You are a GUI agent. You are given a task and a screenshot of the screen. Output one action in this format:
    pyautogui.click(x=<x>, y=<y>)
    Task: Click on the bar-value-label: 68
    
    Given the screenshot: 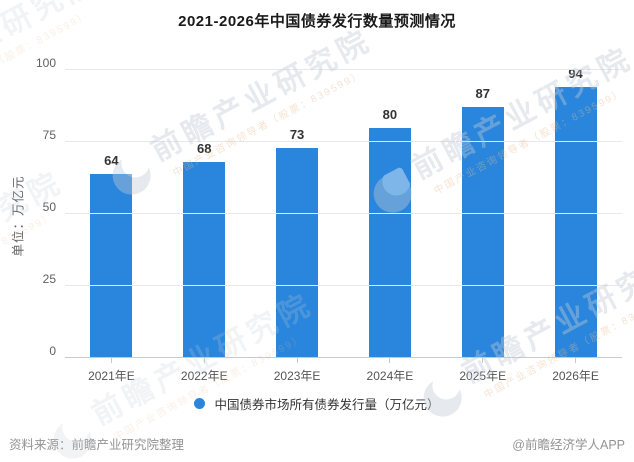 What is the action you would take?
    pyautogui.click(x=204, y=149)
    